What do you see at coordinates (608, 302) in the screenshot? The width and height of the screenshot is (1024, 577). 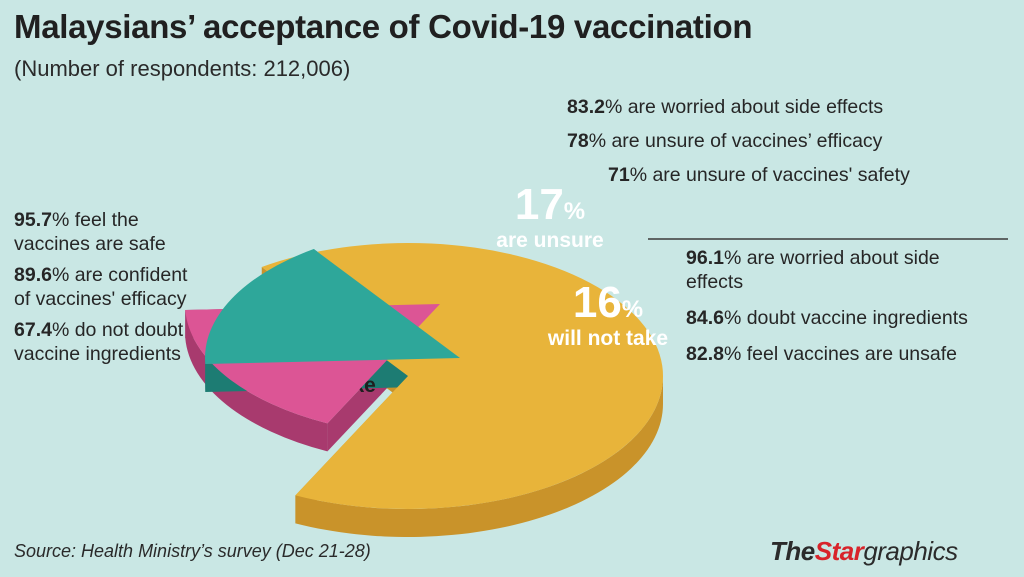 I see `slice-percent-label: 16%` at bounding box center [608, 302].